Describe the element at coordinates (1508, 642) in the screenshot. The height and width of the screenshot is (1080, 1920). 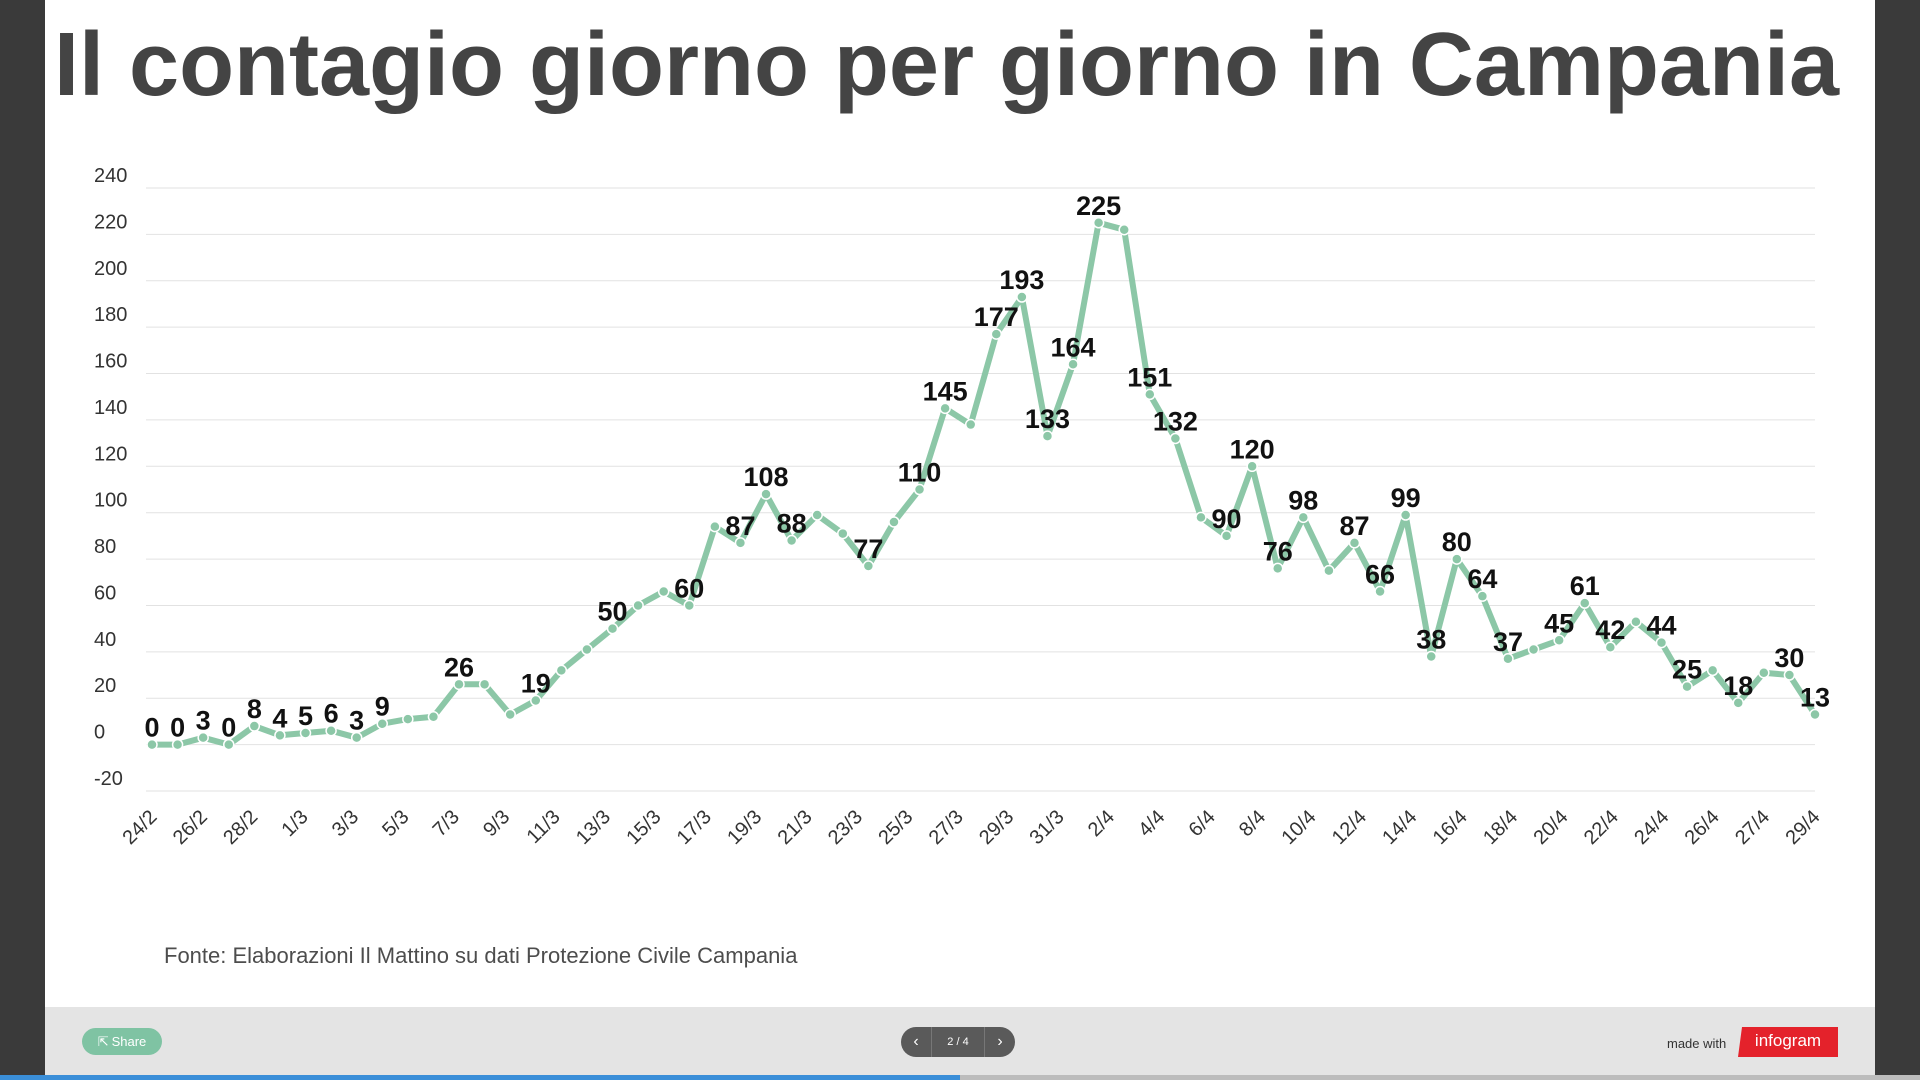
I see `data-label: 37` at that location.